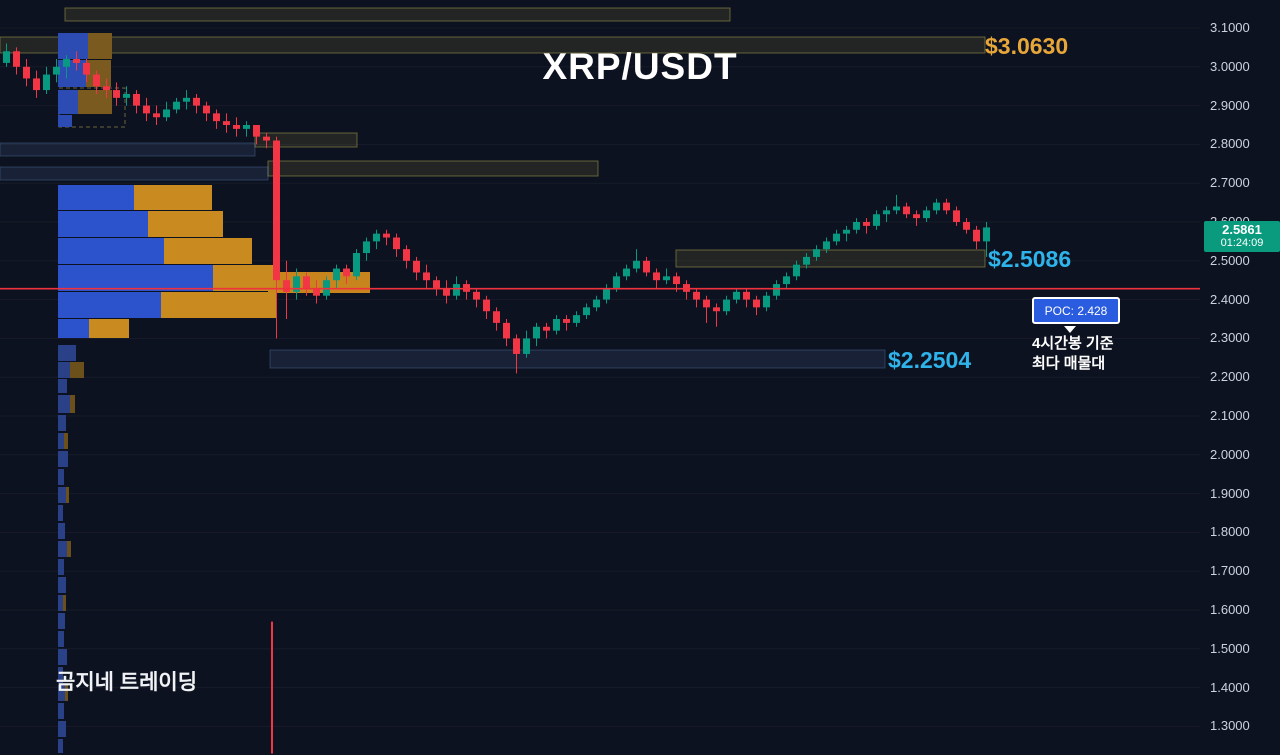 The height and width of the screenshot is (755, 1280). I want to click on axis-tick-label: 1.6000, so click(1230, 609).